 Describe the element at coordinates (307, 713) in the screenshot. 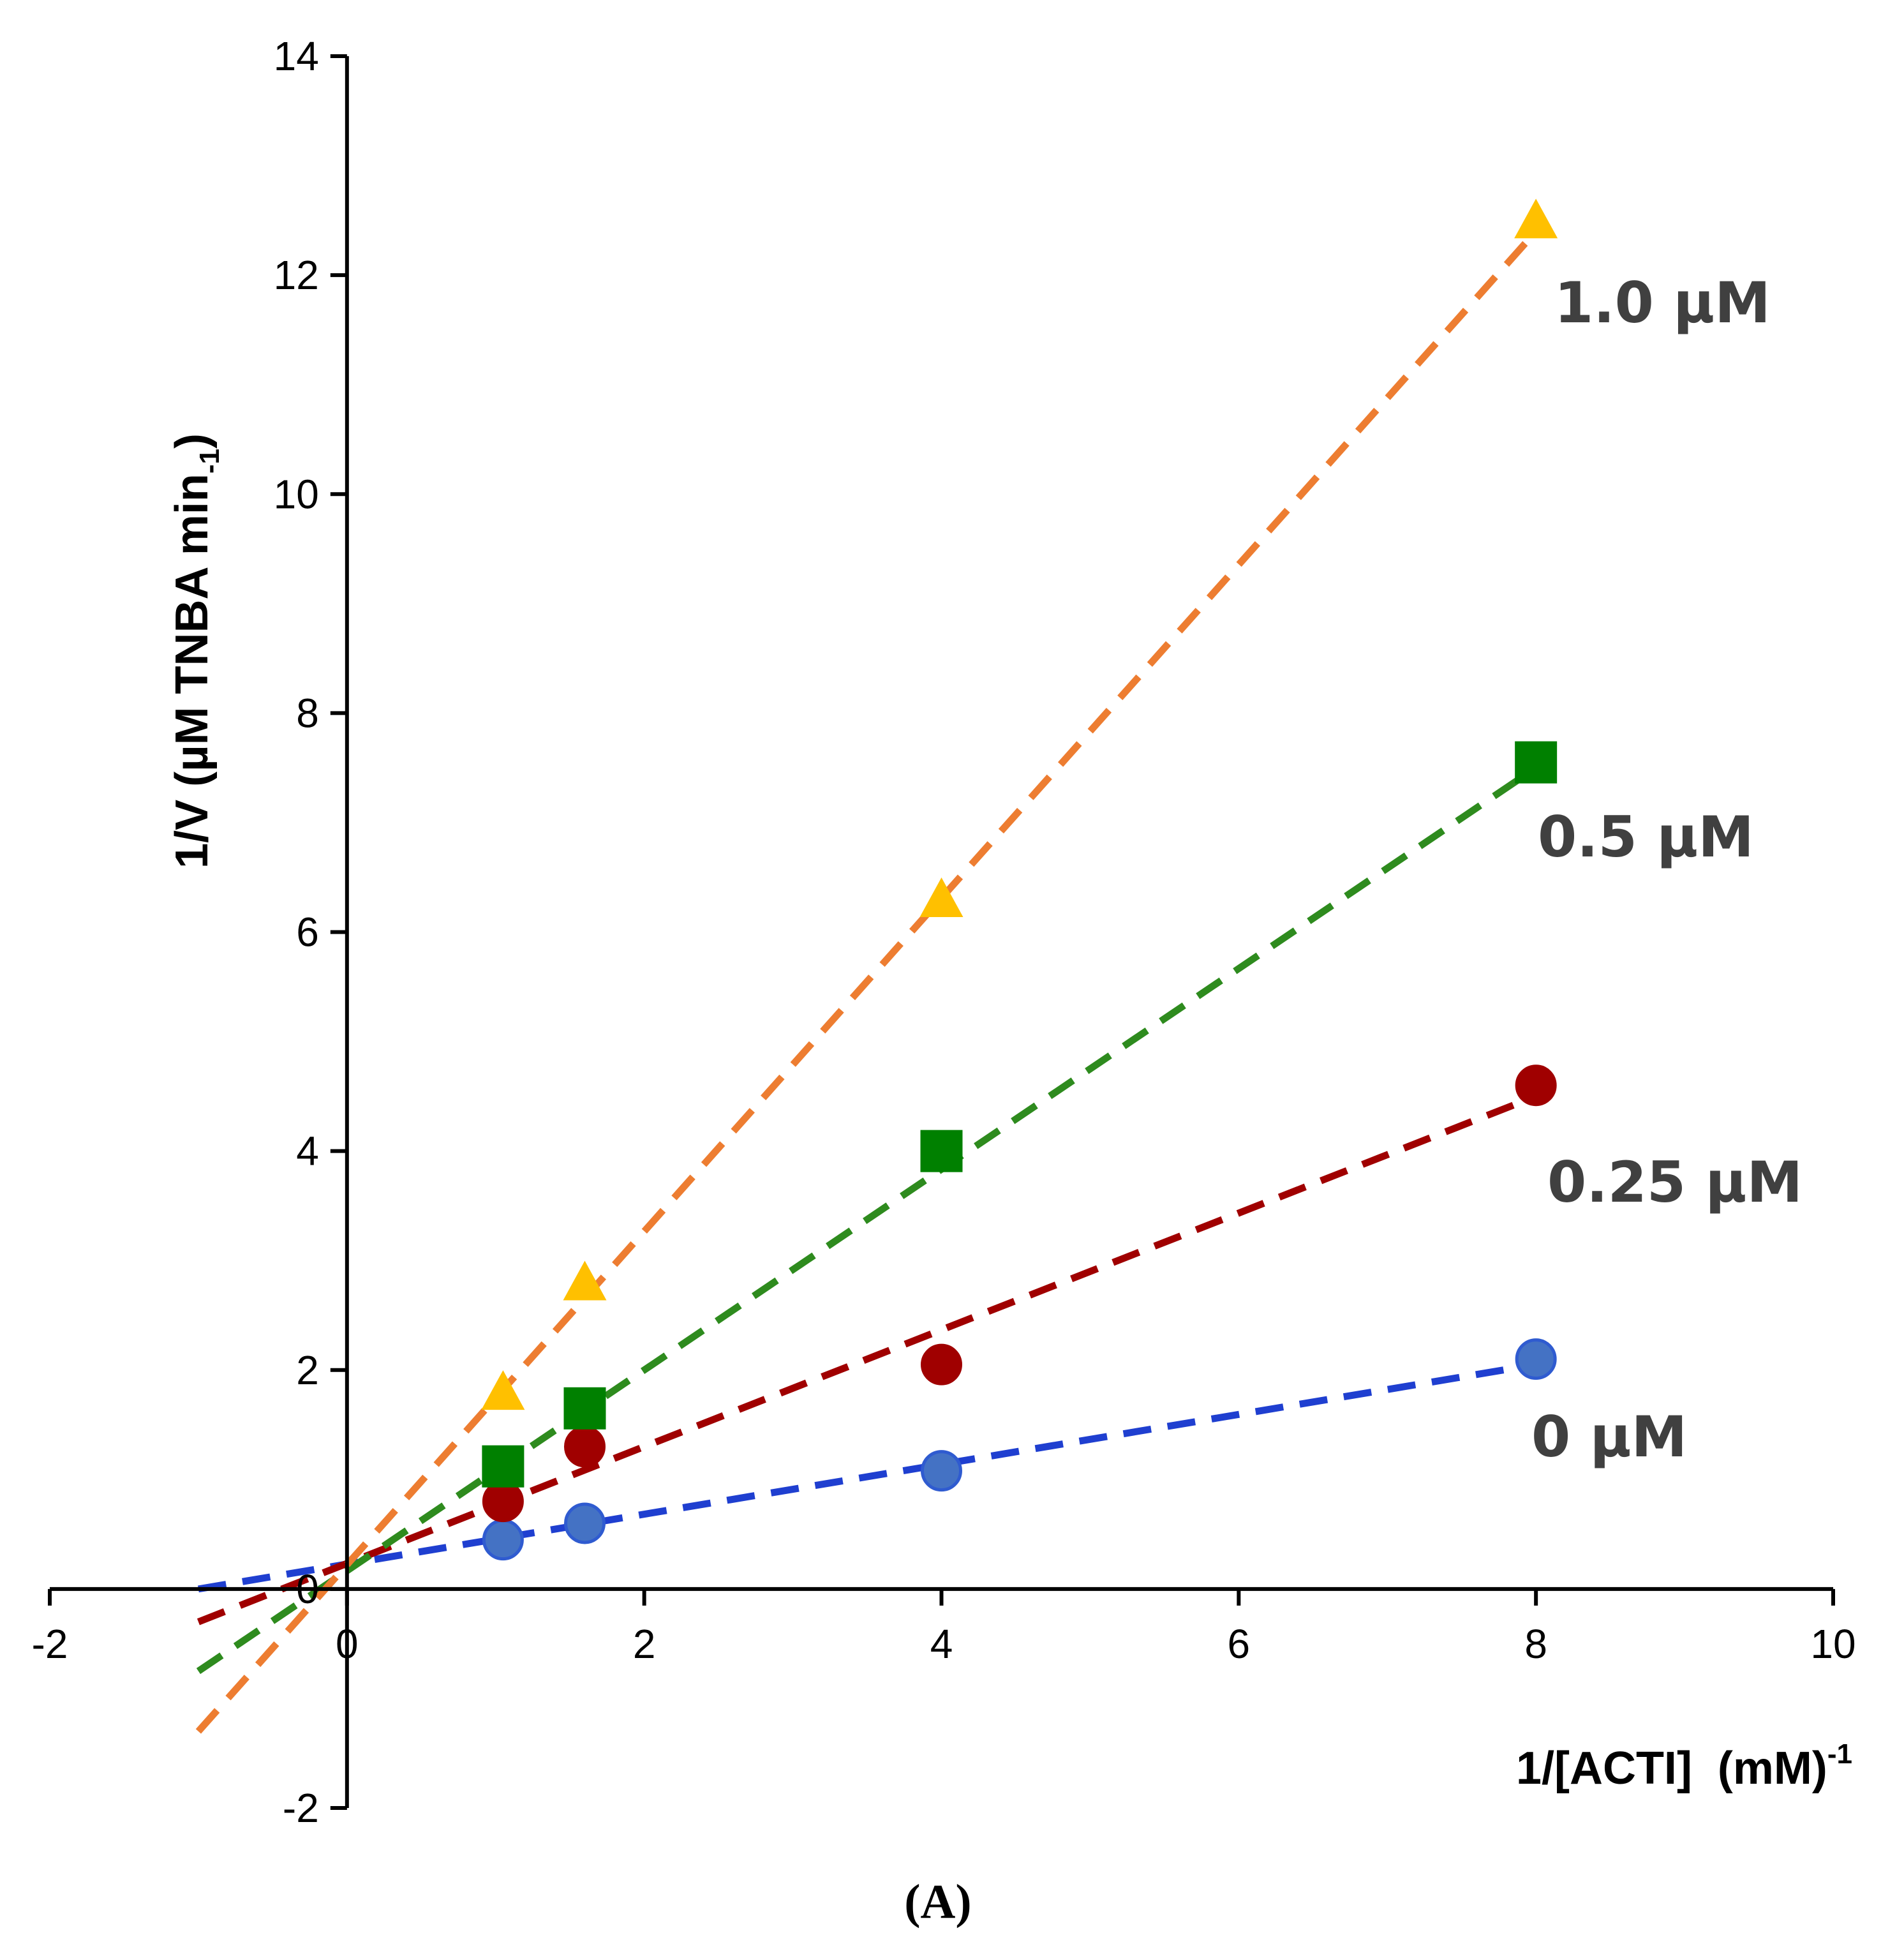

I see `y-tick-label: 8` at that location.